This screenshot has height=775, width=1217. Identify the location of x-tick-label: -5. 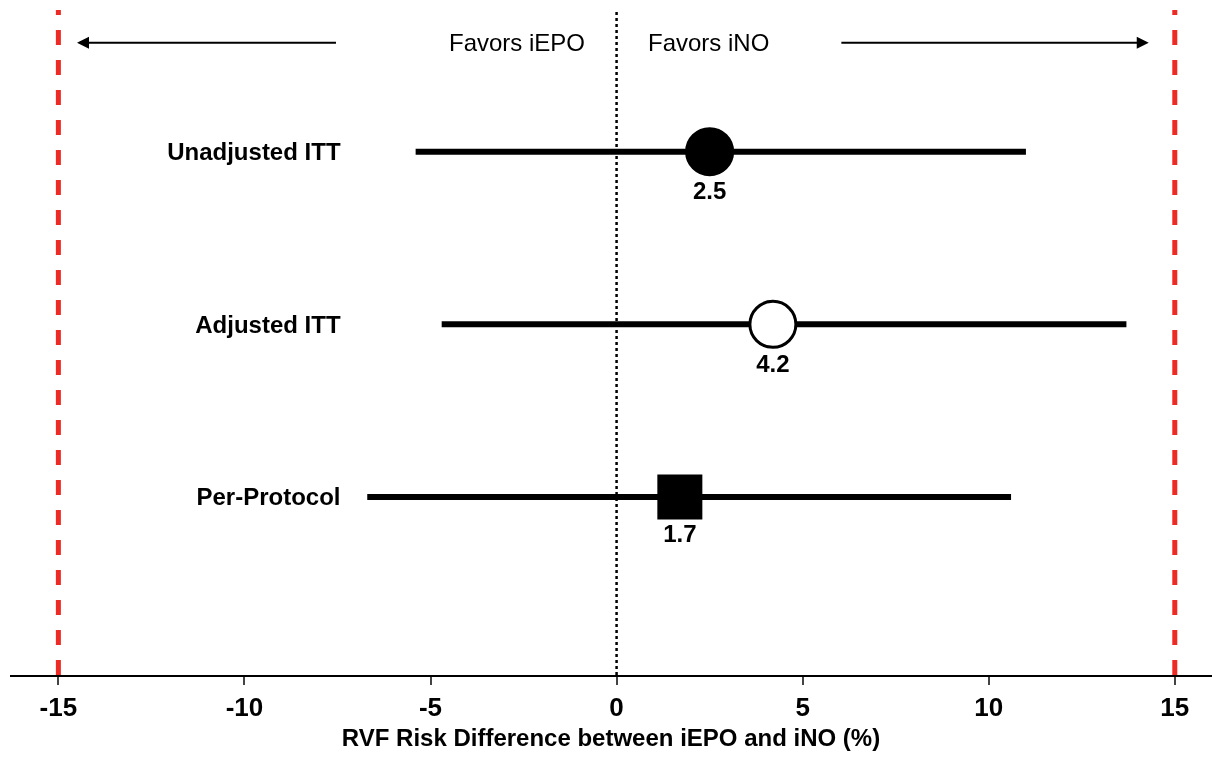
(430, 707).